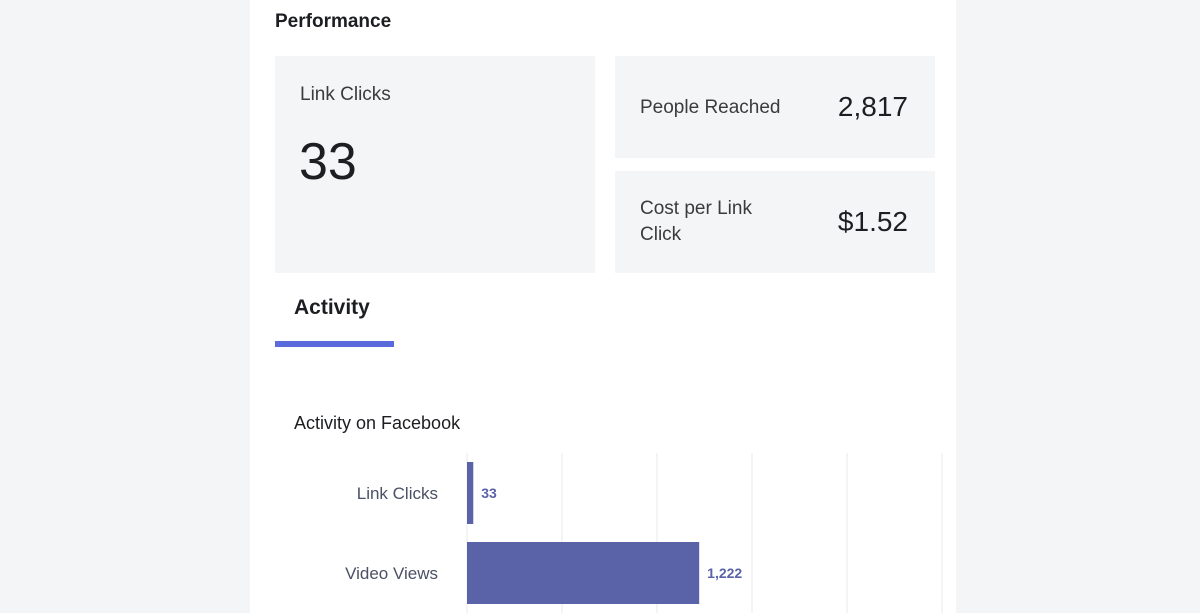 This screenshot has width=1200, height=613. What do you see at coordinates (345, 94) in the screenshot?
I see `link-clicks-label: Link Clicks` at bounding box center [345, 94].